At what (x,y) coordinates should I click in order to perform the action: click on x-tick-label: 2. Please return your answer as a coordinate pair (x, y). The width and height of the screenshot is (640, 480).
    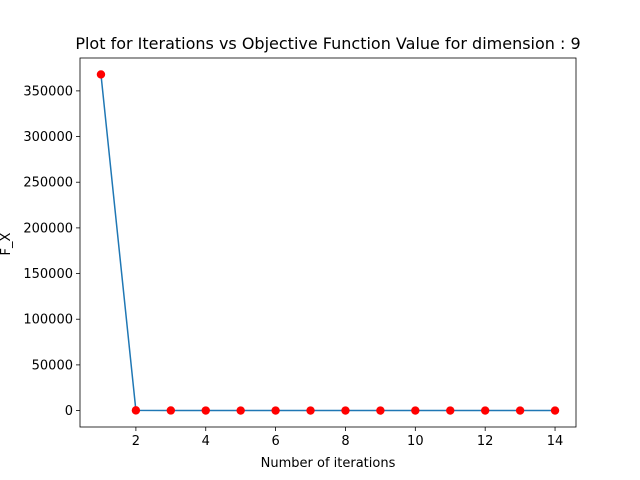
    Looking at the image, I should click on (136, 441).